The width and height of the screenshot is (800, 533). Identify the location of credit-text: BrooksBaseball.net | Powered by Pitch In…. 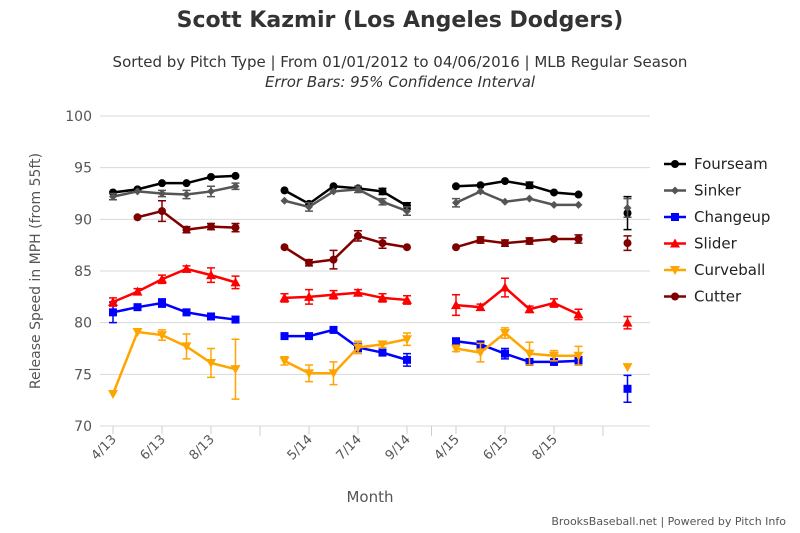
(668, 521).